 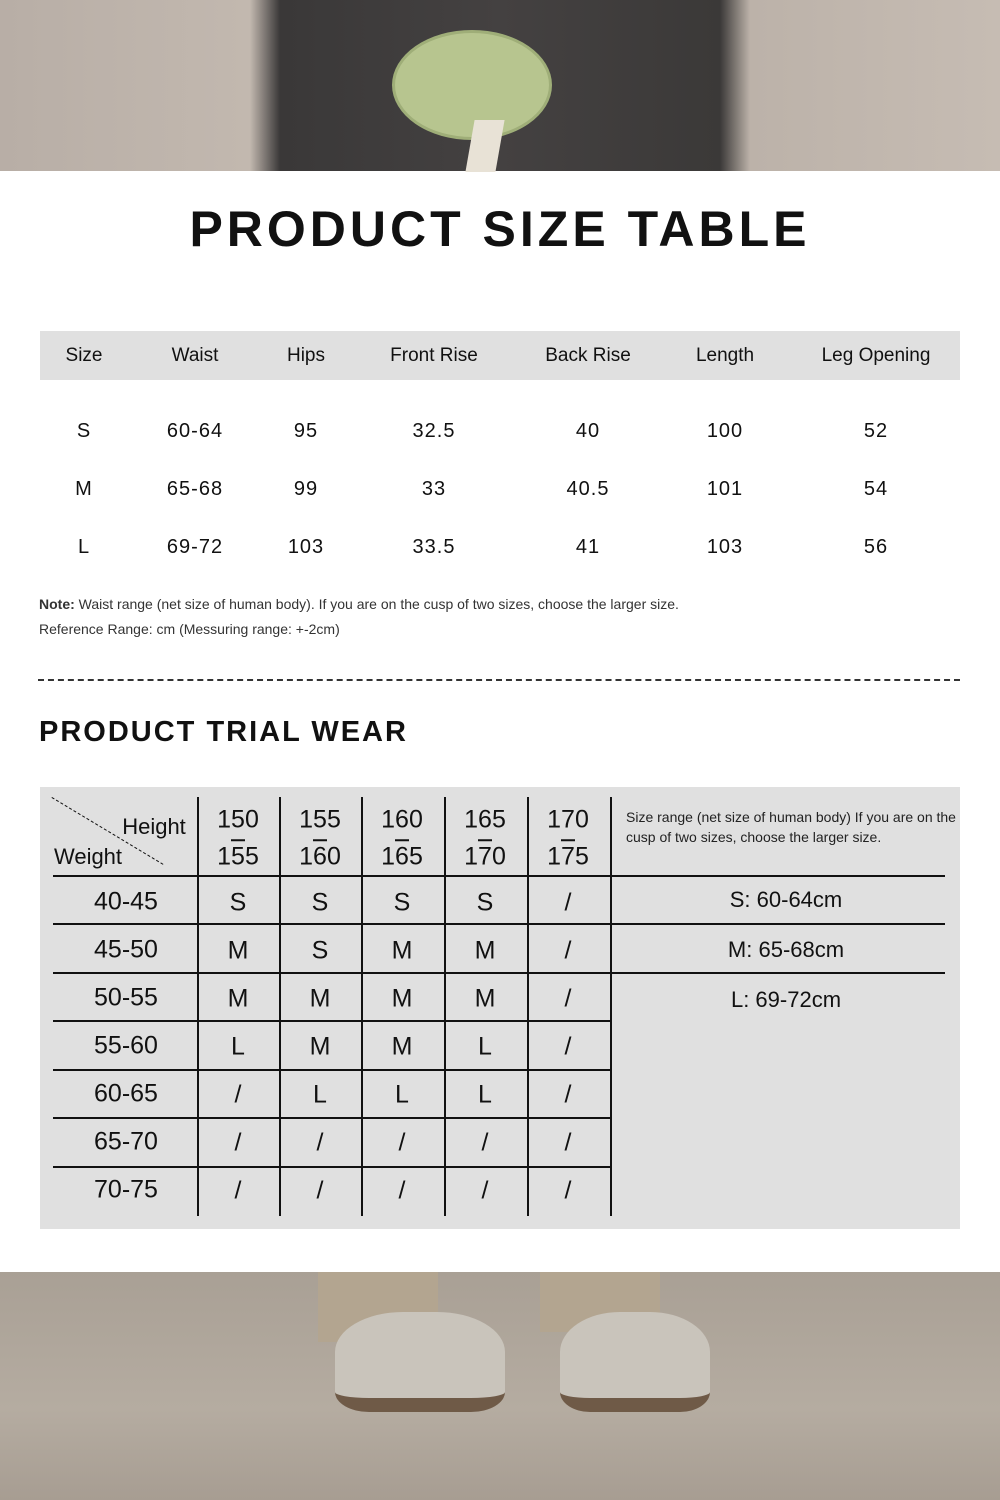 I want to click on height-range-end: 175, so click(x=568, y=856).